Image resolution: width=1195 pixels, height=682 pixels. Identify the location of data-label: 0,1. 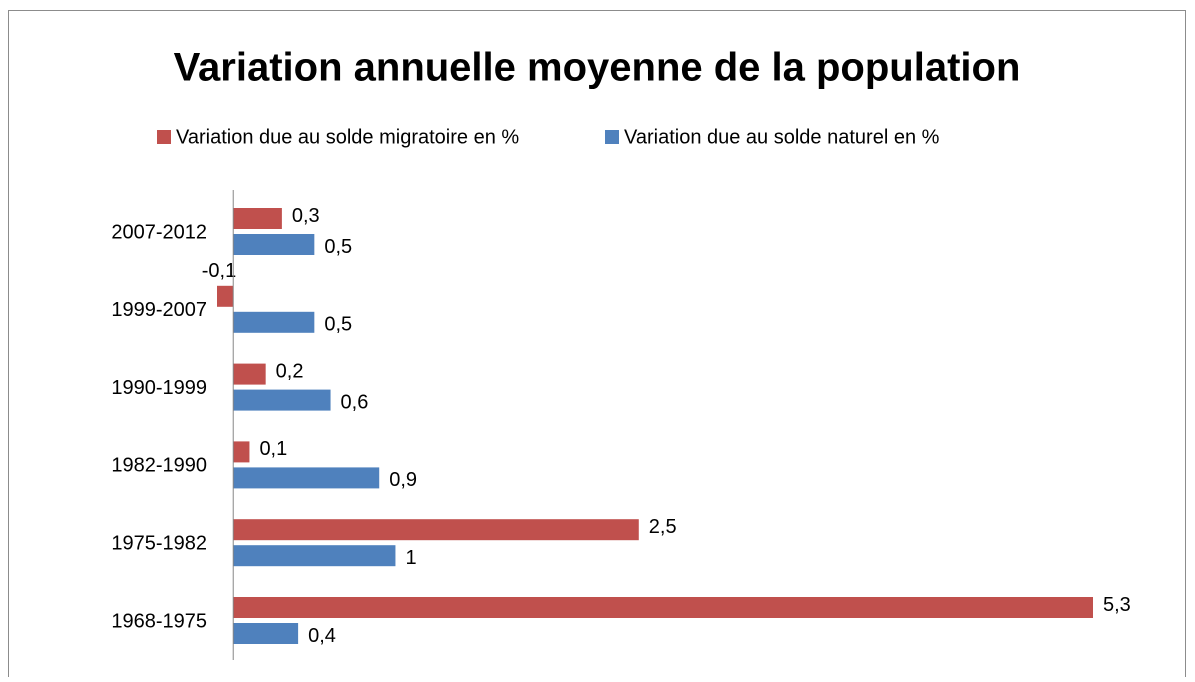
(273, 449).